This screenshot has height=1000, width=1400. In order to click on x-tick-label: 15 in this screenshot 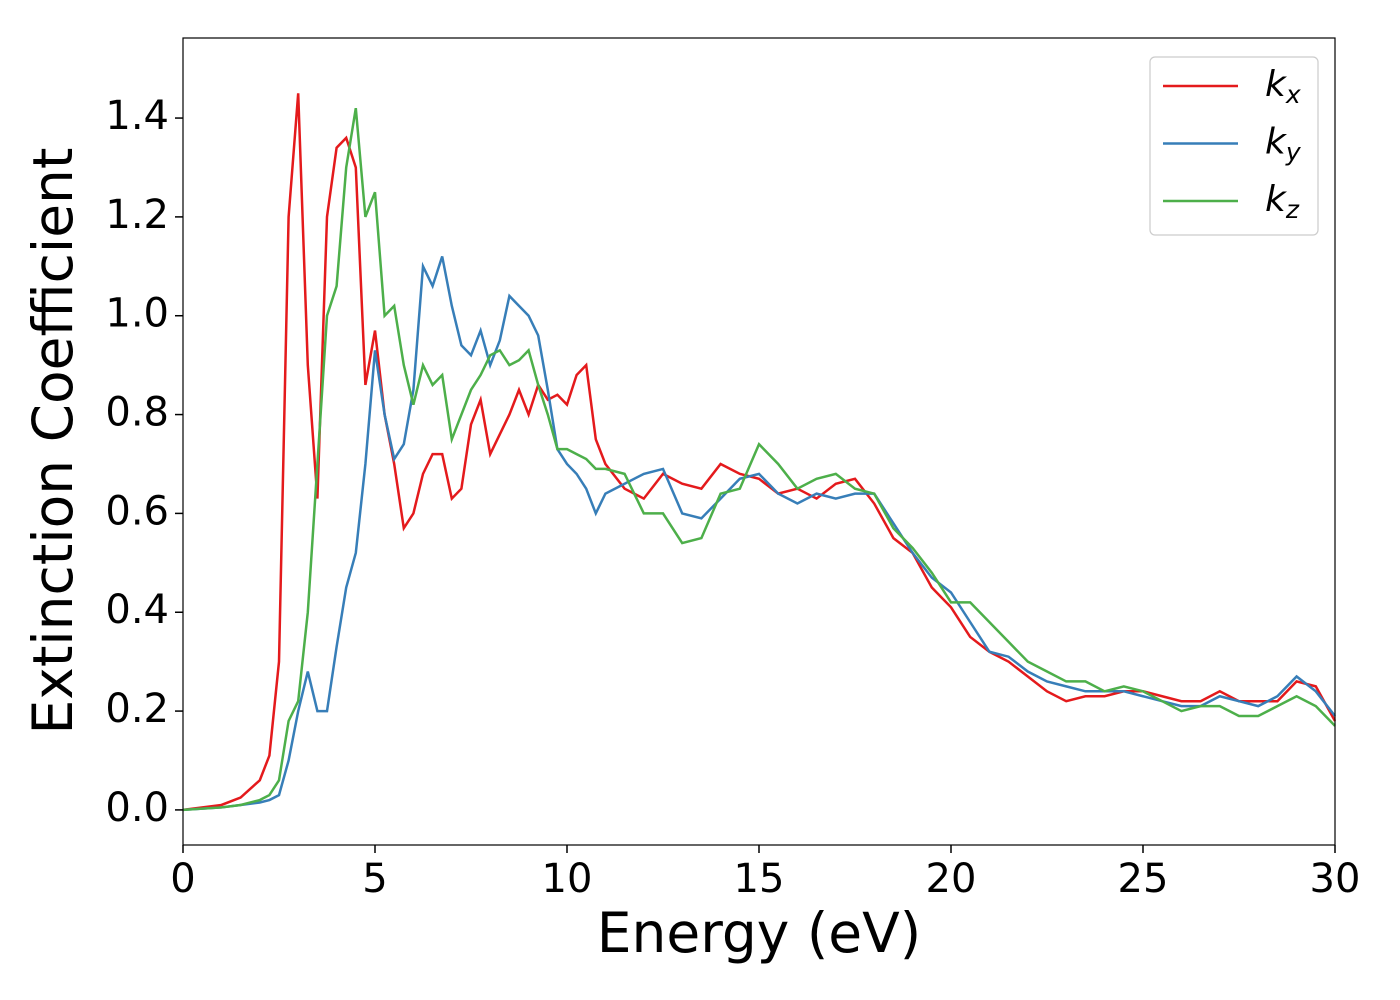, I will do `click(759, 879)`.